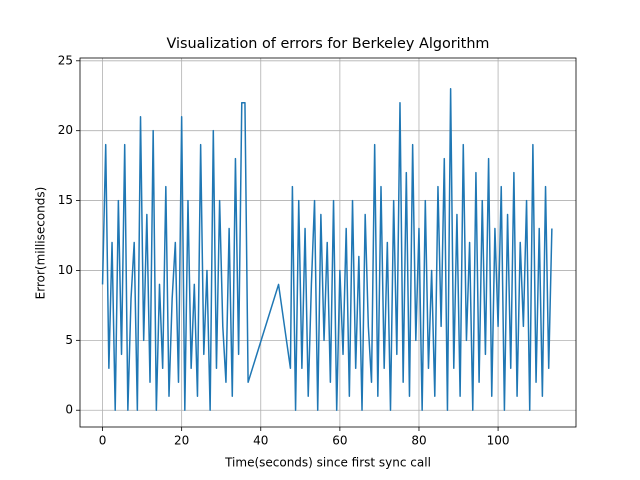 This screenshot has width=640, height=480. I want to click on y-tick-label: 10, so click(65, 270).